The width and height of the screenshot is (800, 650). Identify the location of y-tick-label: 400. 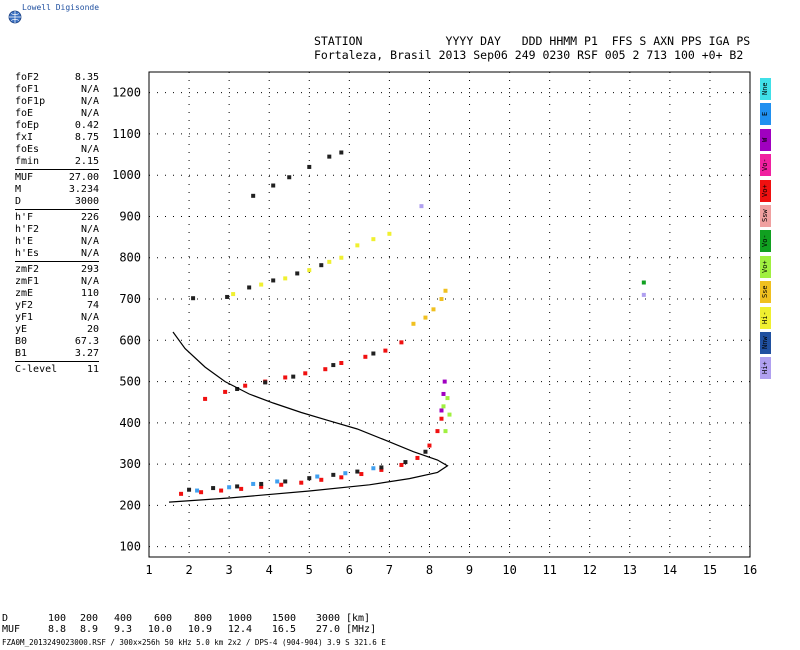
(130, 423).